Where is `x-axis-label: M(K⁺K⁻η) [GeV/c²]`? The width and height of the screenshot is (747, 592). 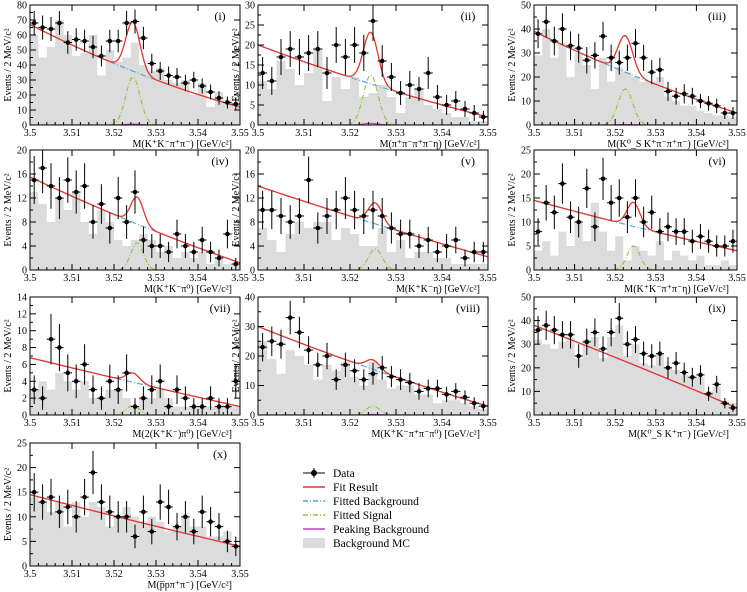
x-axis-label: M(K⁺K⁻η) [GeV/c²] is located at coordinates (438, 289).